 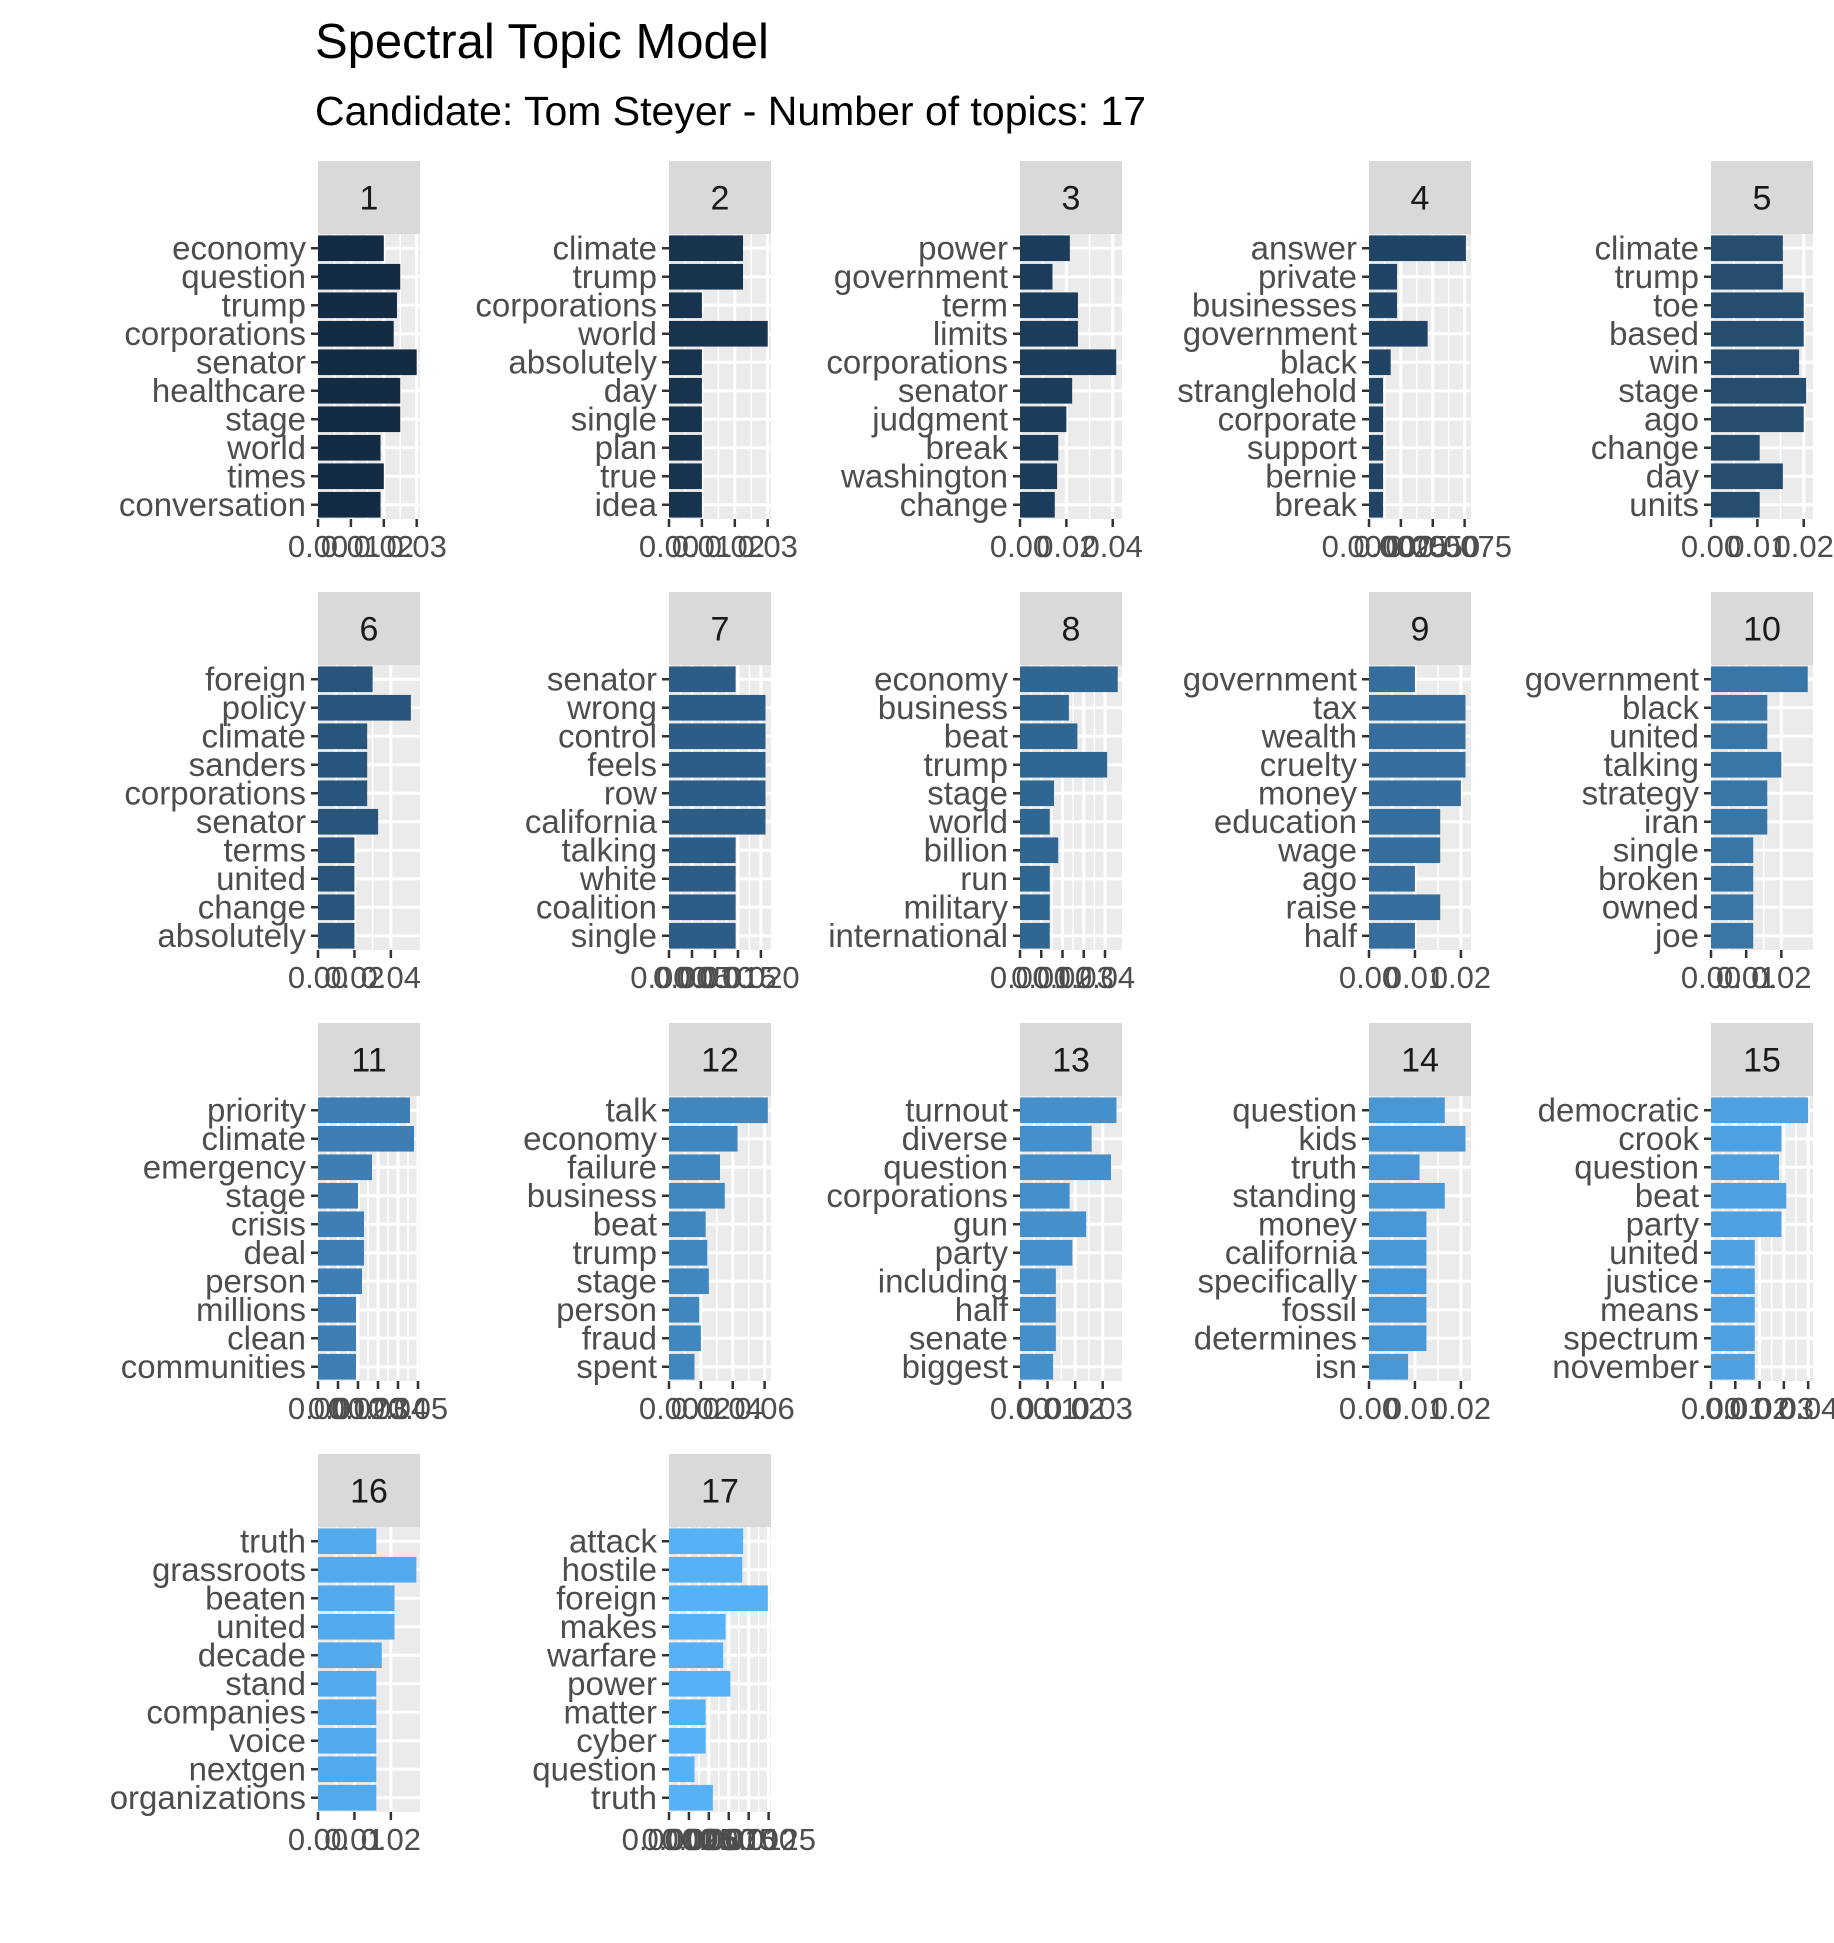 I want to click on term-label: deal, so click(x=275, y=1252).